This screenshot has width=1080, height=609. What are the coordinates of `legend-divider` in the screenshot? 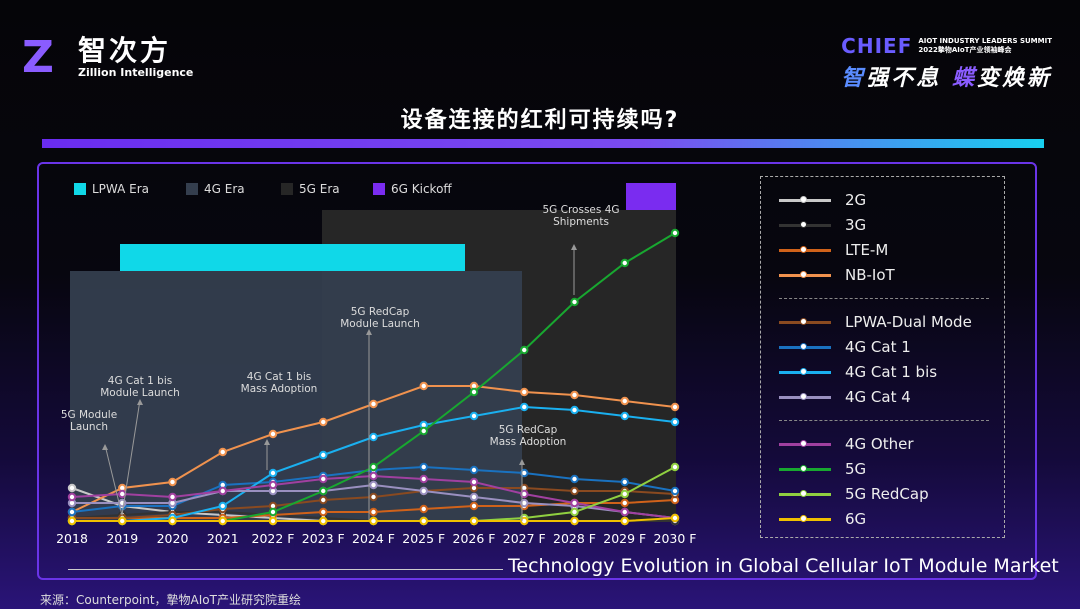 It's located at (884, 420).